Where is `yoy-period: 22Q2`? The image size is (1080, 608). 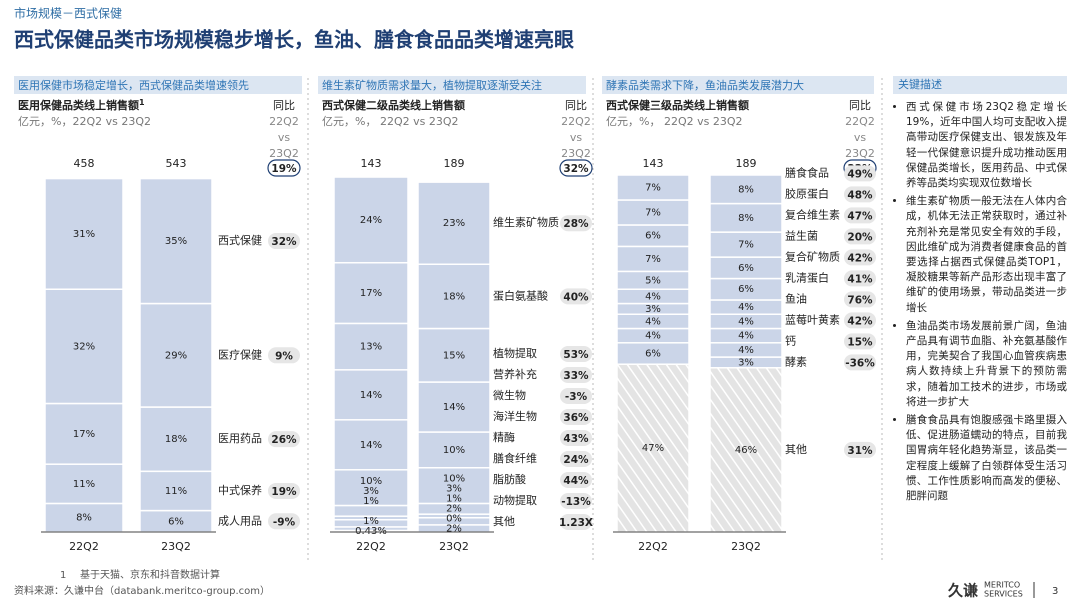 yoy-period: 22Q2 is located at coordinates (860, 121).